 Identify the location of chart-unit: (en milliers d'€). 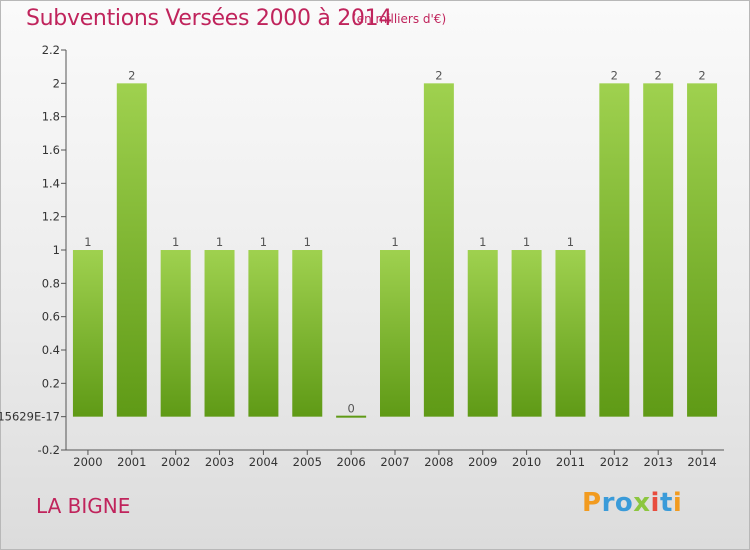
(399, 19).